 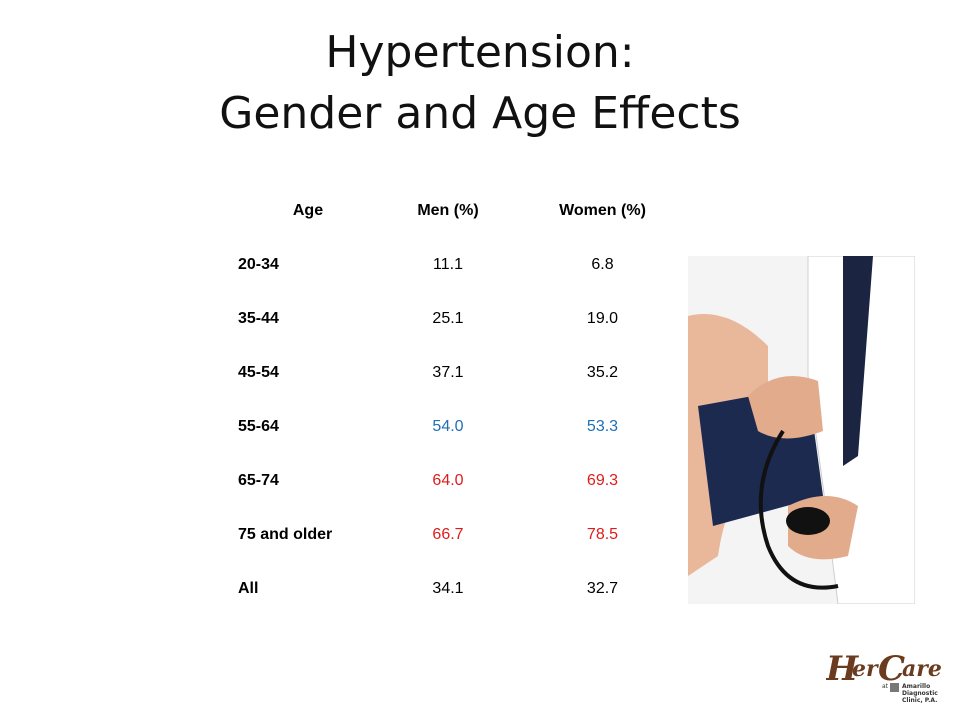 What do you see at coordinates (258, 264) in the screenshot?
I see `age-cell: 20-34` at bounding box center [258, 264].